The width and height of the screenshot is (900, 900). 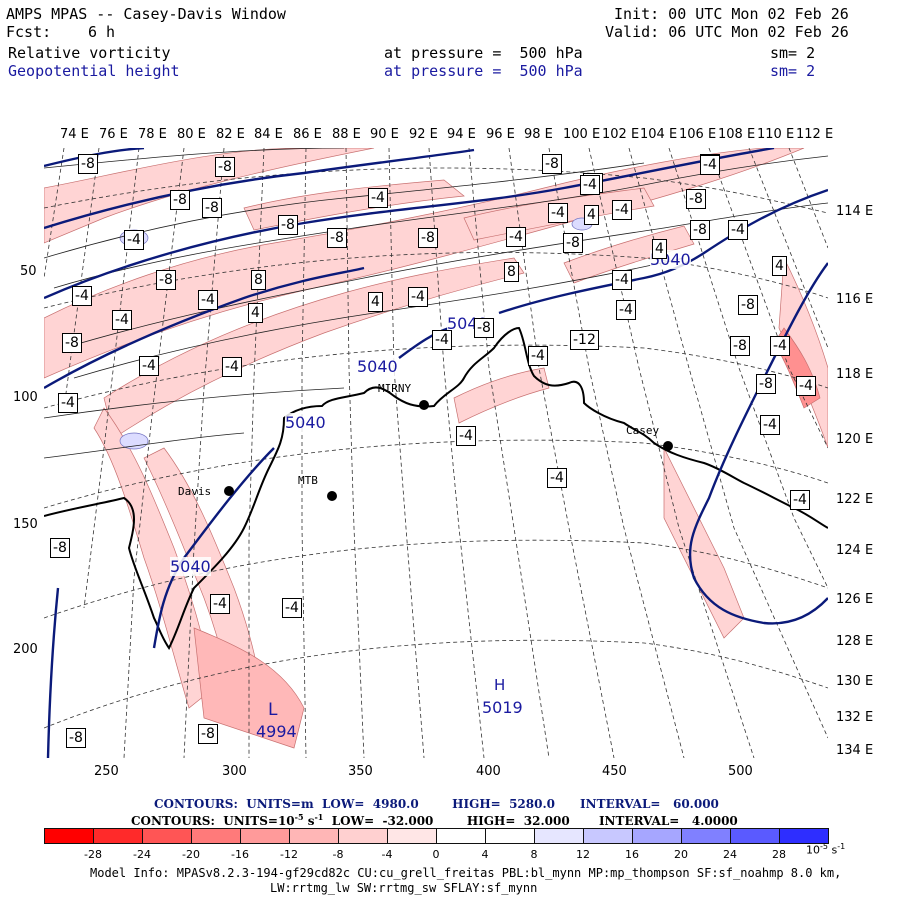 I want to click on legend-tick-label: 16, so click(x=632, y=854).